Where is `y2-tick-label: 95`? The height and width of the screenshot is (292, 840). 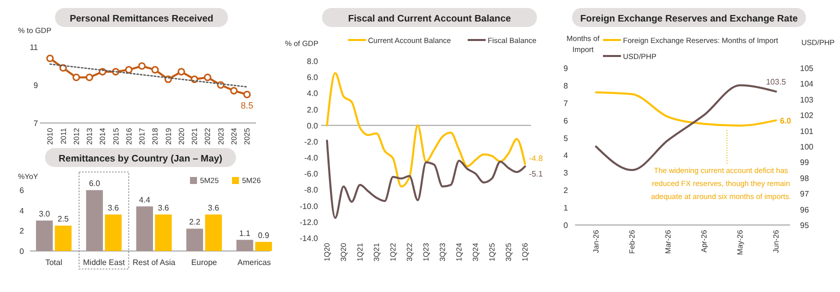 y2-tick-label: 95 is located at coordinates (805, 225).